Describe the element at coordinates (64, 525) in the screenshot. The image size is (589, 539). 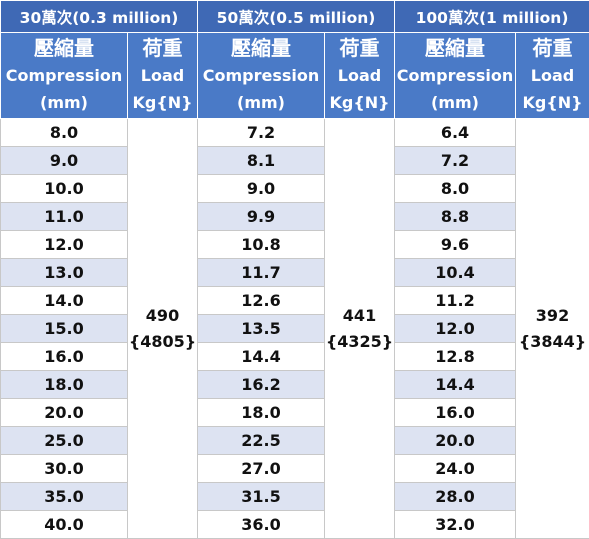
I see `compression-cell: 40.0` at that location.